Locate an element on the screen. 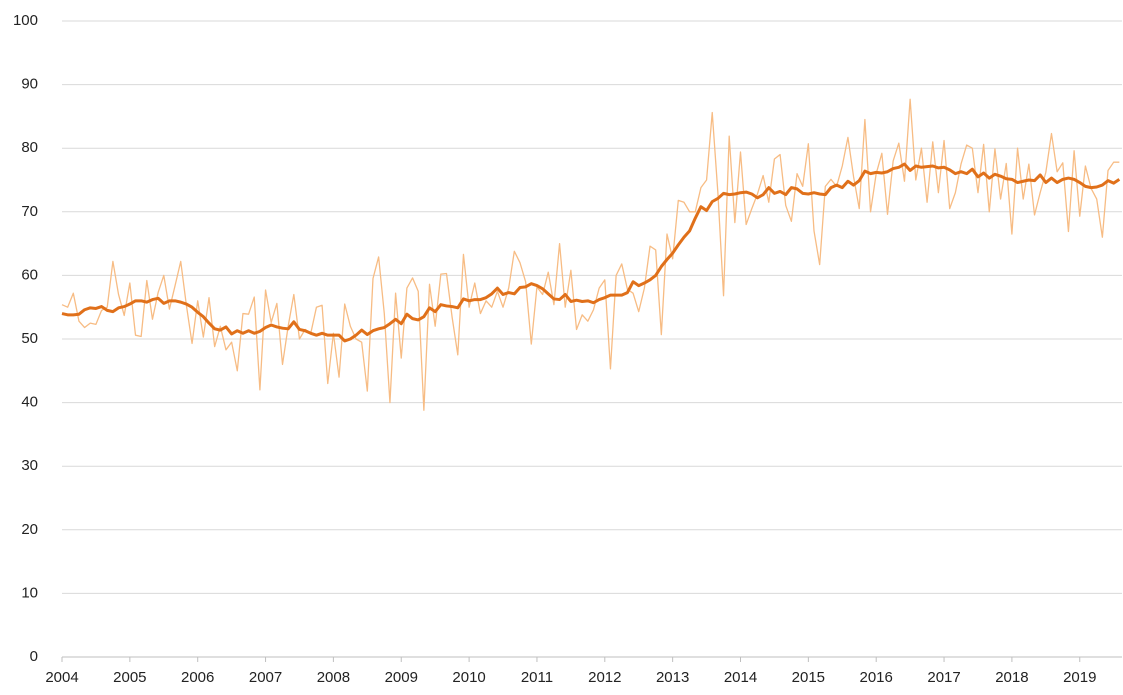 The image size is (1123, 695). x-tick-label: 2009 is located at coordinates (401, 677).